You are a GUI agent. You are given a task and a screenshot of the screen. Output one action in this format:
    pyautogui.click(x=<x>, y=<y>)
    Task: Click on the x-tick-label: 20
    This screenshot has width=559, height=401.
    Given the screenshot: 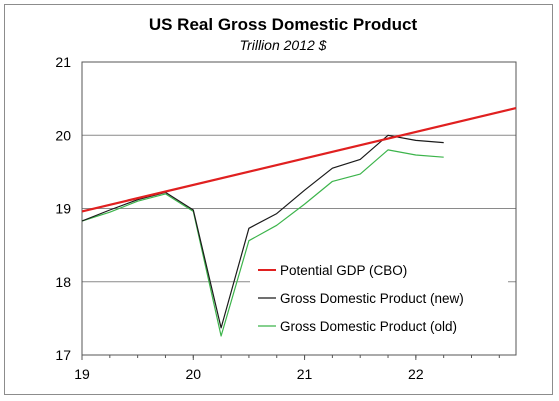 What is the action you would take?
    pyautogui.click(x=193, y=374)
    